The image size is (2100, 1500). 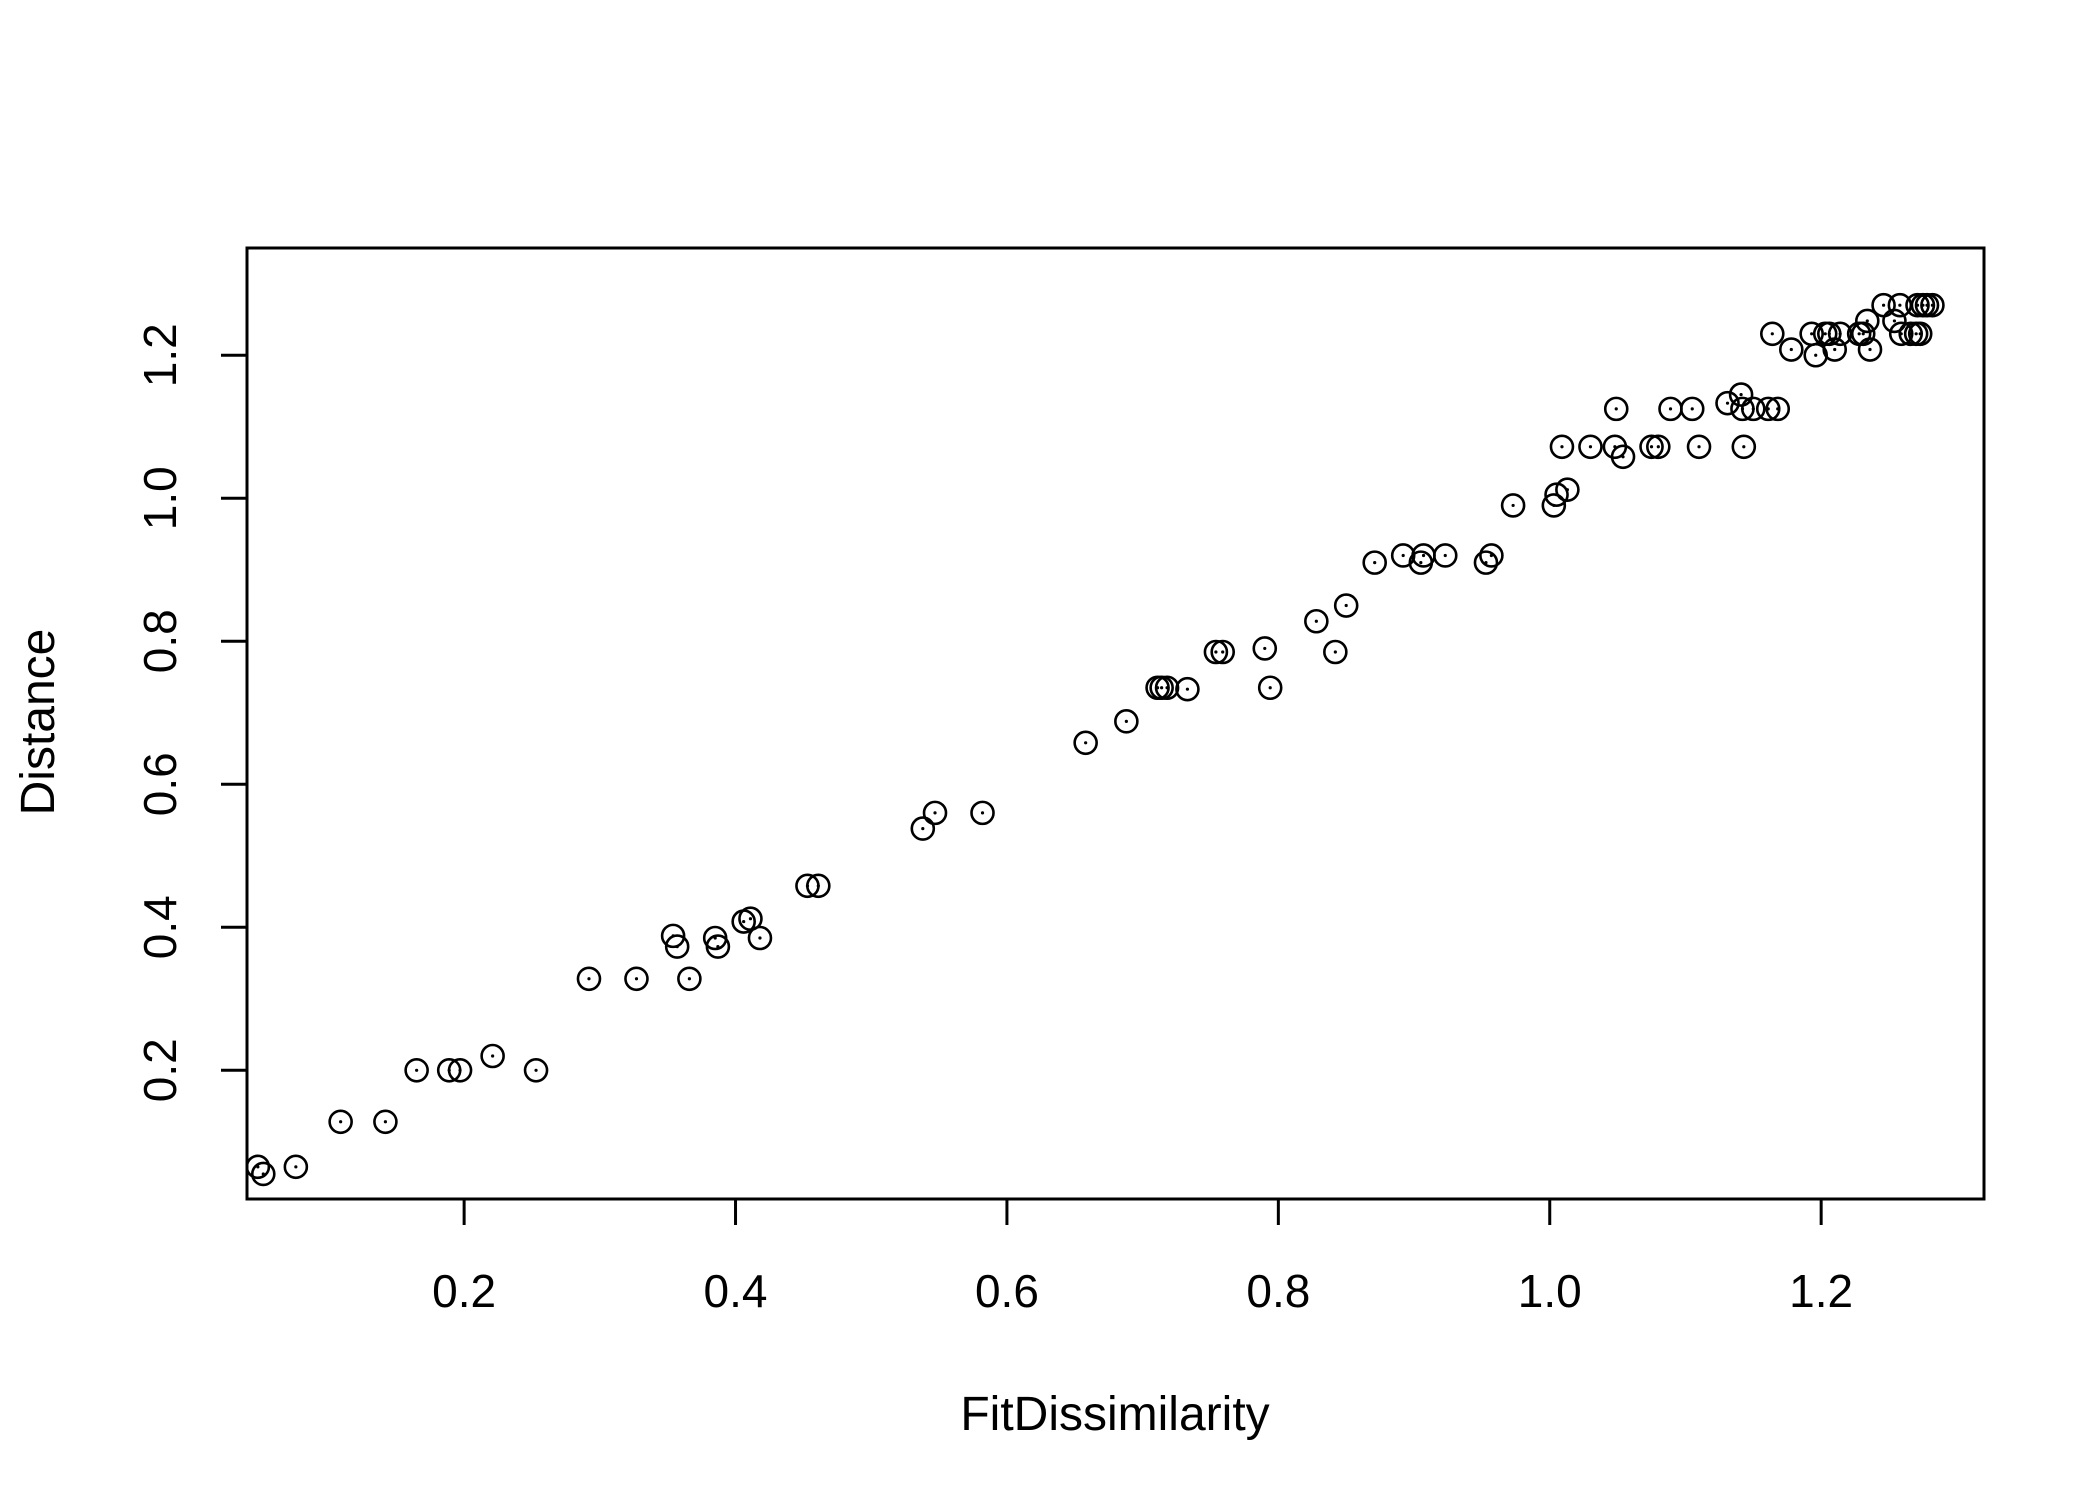 I want to click on x-tick-label: 0.2, so click(x=464, y=1291).